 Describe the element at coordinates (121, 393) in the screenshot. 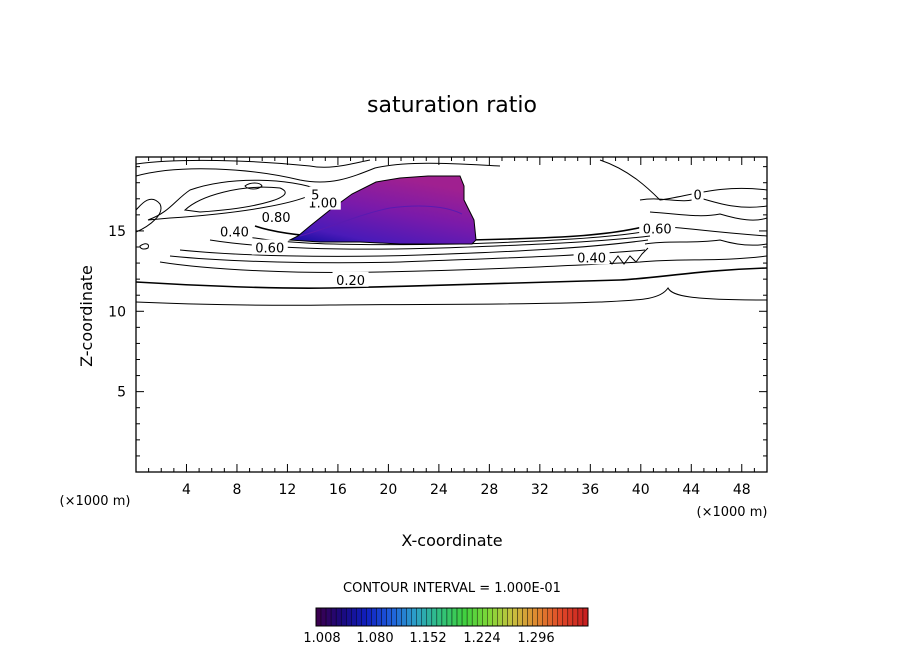

I see `y-tick-label: 5` at that location.